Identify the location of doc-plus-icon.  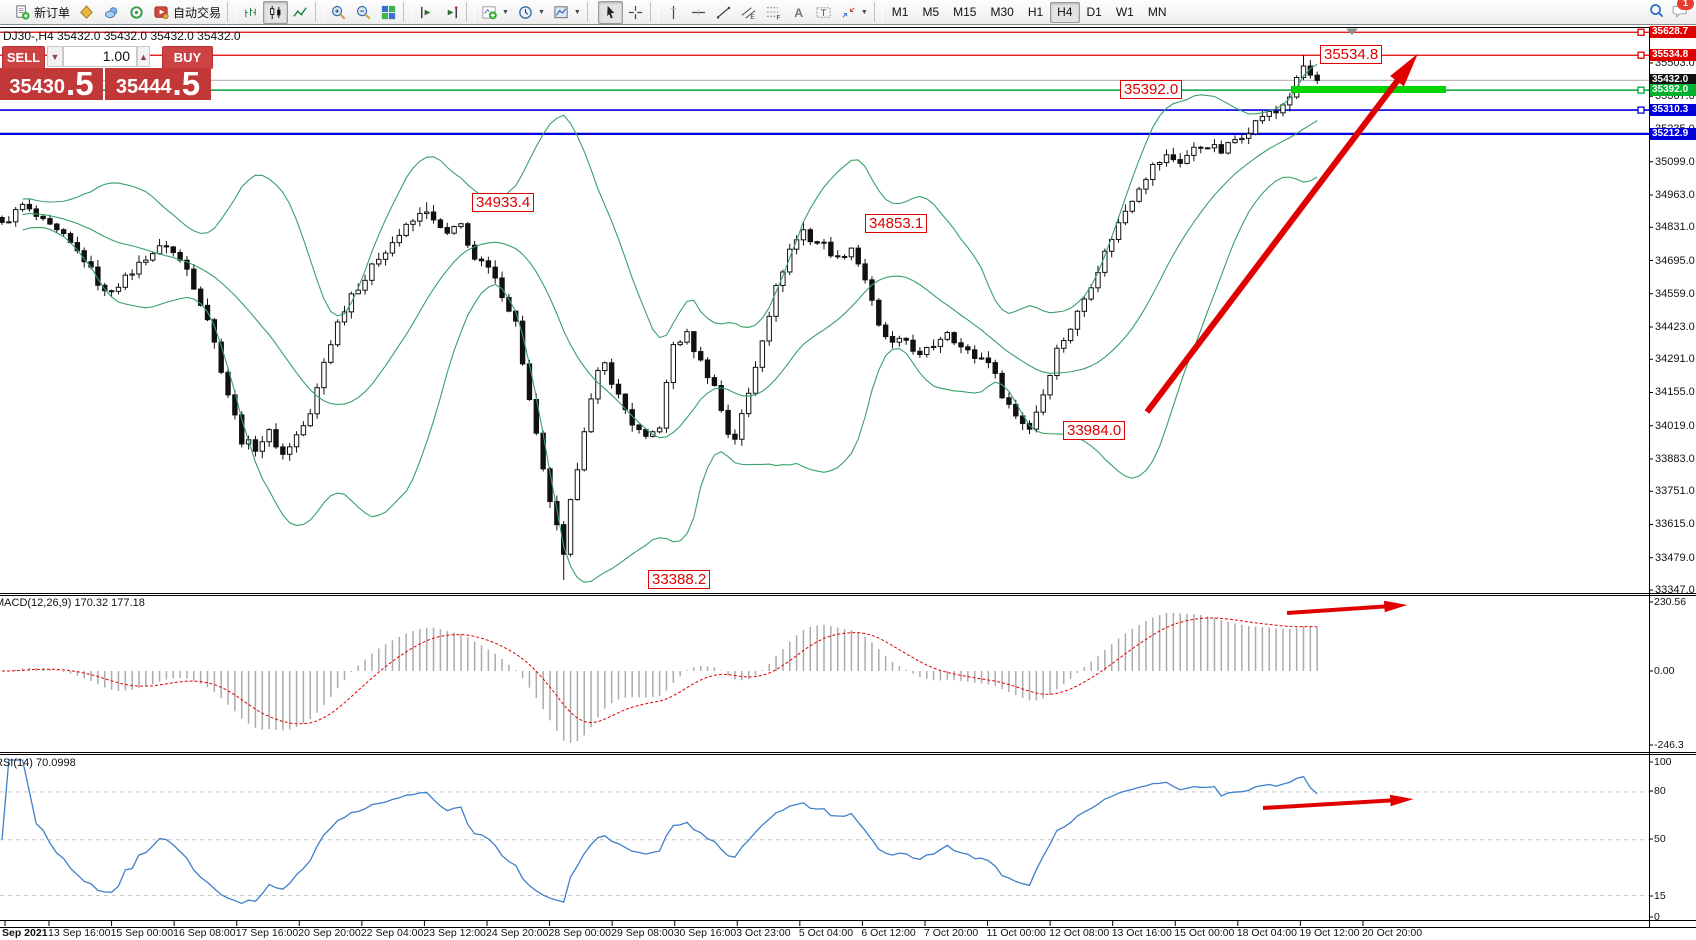
(22, 12).